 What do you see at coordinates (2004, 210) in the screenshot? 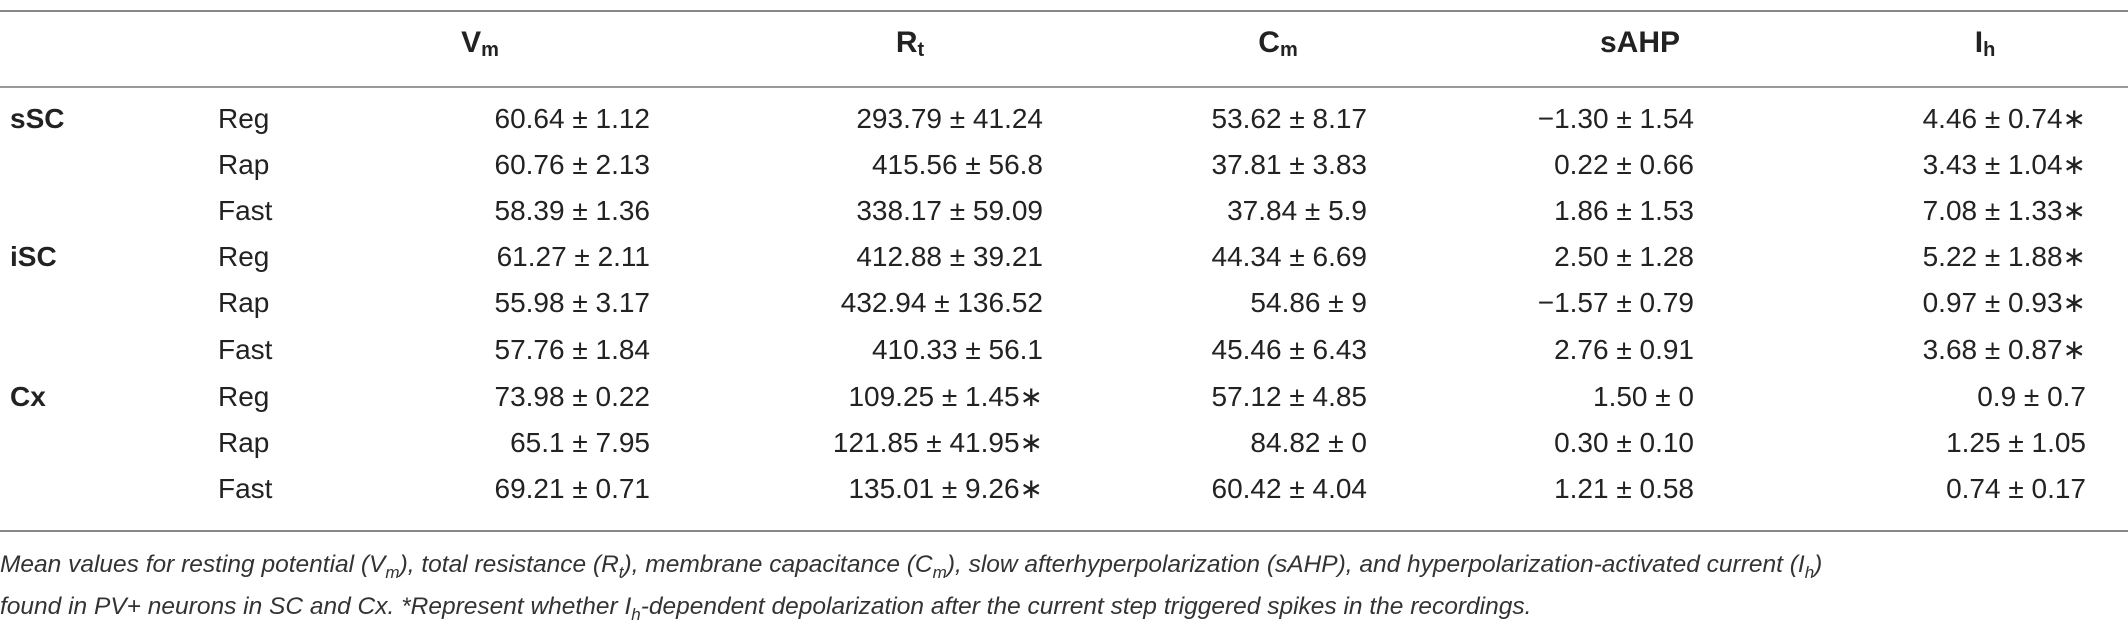
I see `table-cell: 7.08 ± 1.33∗` at bounding box center [2004, 210].